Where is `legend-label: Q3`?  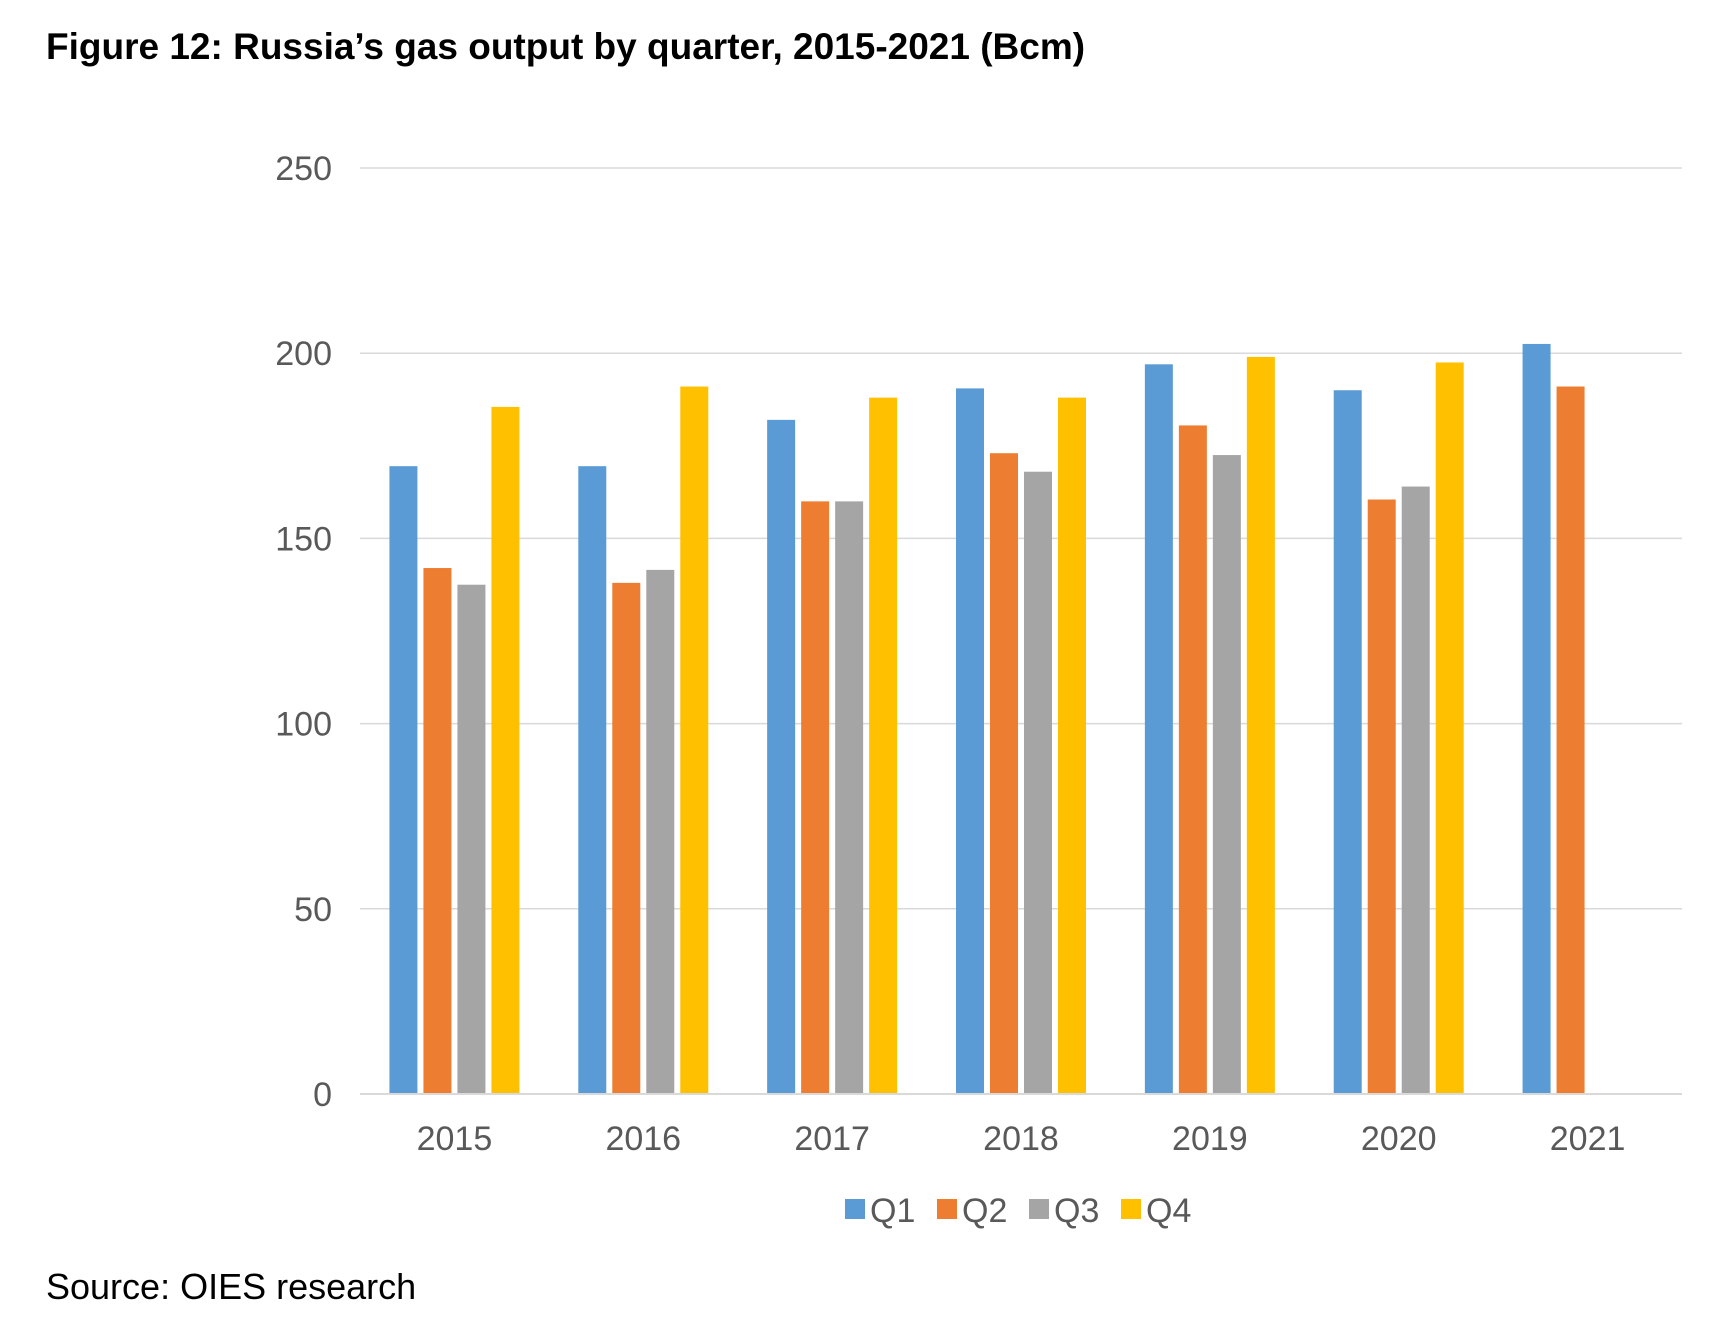 legend-label: Q3 is located at coordinates (1076, 1211).